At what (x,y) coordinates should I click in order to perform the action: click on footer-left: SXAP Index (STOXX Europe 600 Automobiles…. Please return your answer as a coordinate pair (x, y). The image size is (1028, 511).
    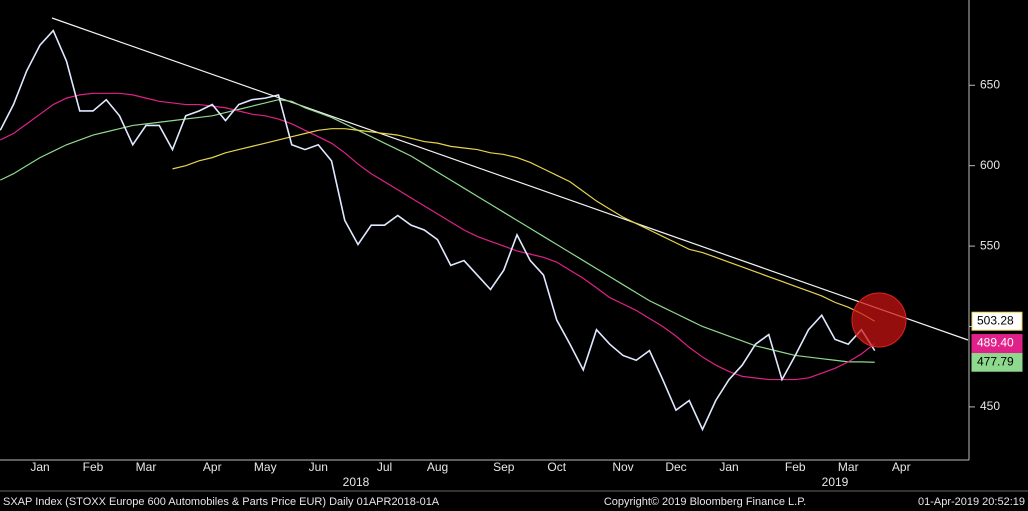
    Looking at the image, I should click on (221, 502).